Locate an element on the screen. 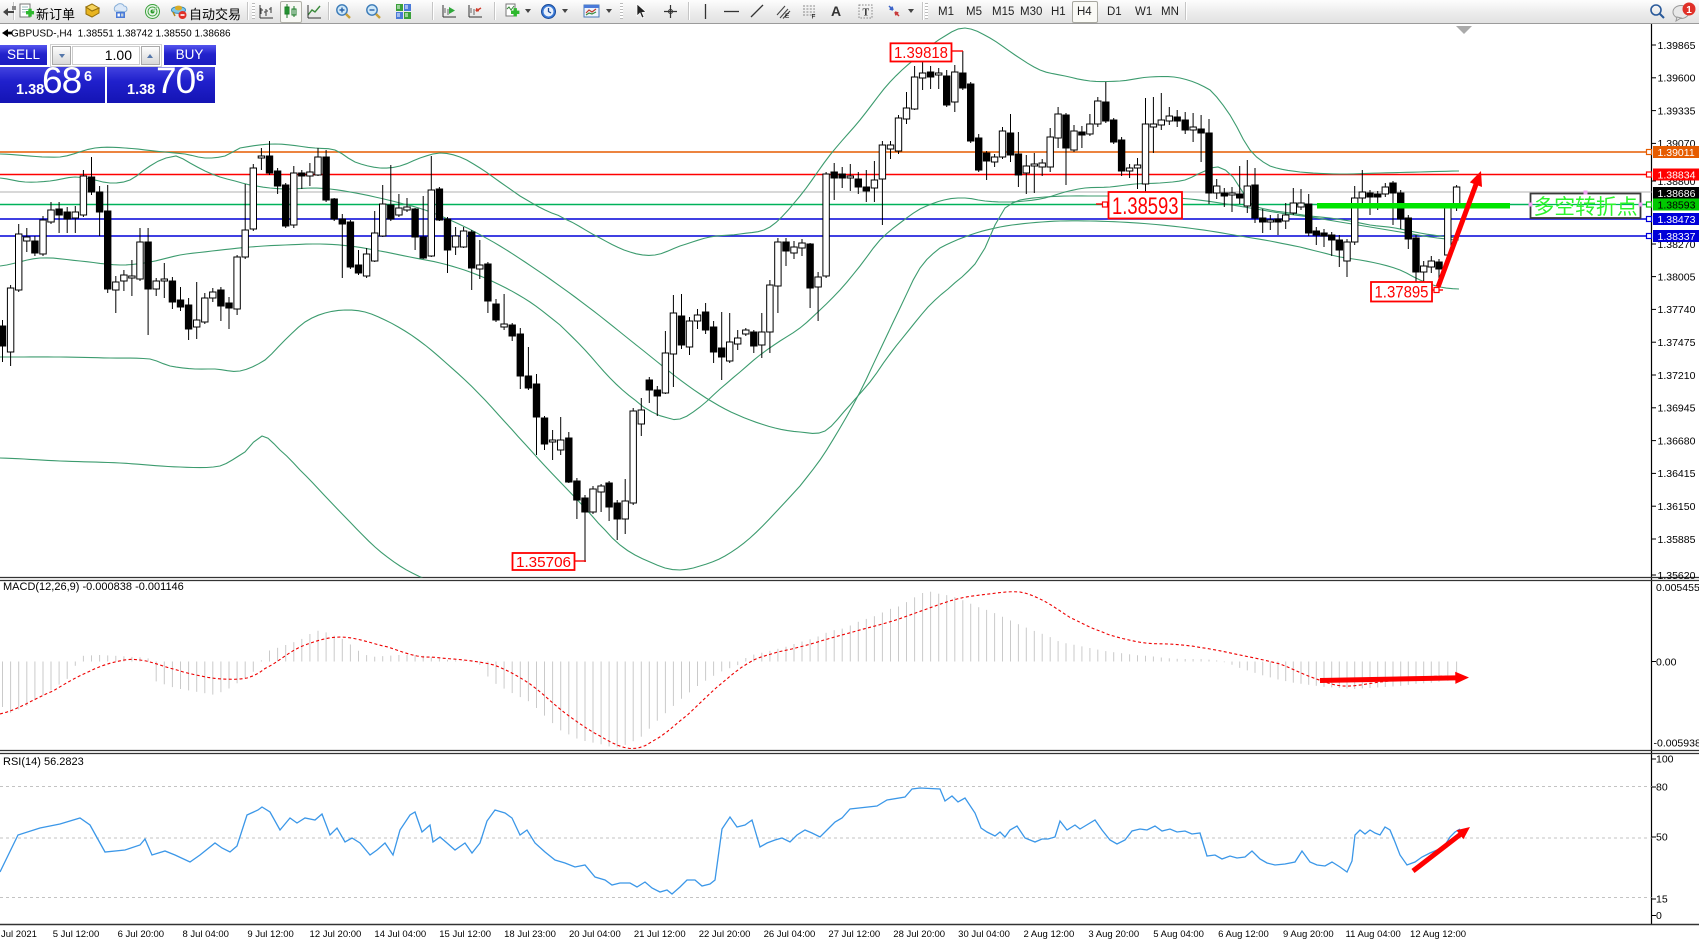  svg-text: RSI(14) 56.2823 is located at coordinates (43, 762).